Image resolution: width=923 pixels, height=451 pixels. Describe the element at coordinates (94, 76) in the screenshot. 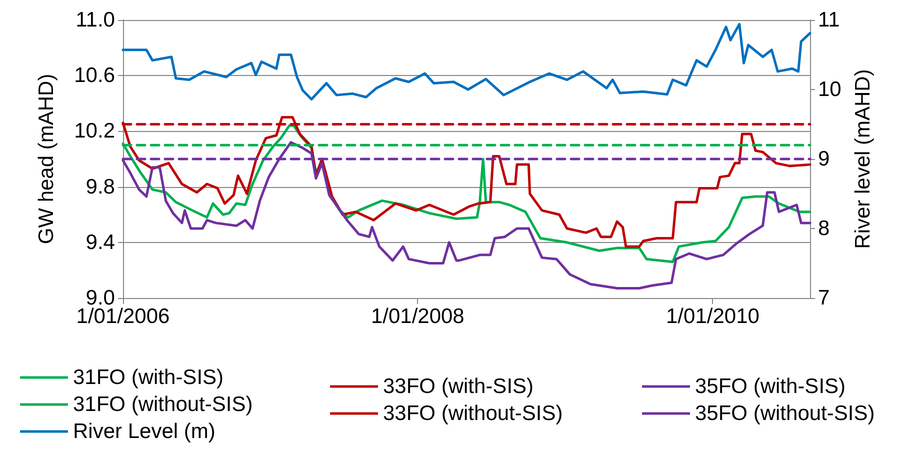

I see `y-tick-label: 10.6` at that location.